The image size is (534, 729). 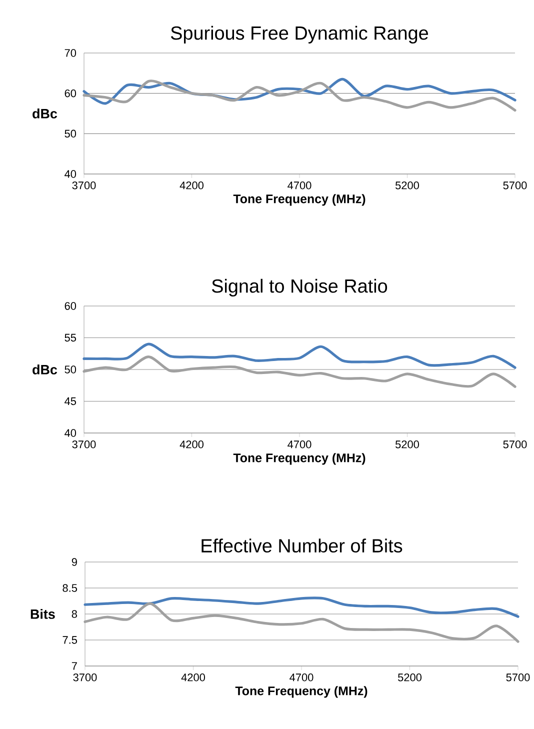 I want to click on y-tick-label: 70, so click(x=70, y=53).